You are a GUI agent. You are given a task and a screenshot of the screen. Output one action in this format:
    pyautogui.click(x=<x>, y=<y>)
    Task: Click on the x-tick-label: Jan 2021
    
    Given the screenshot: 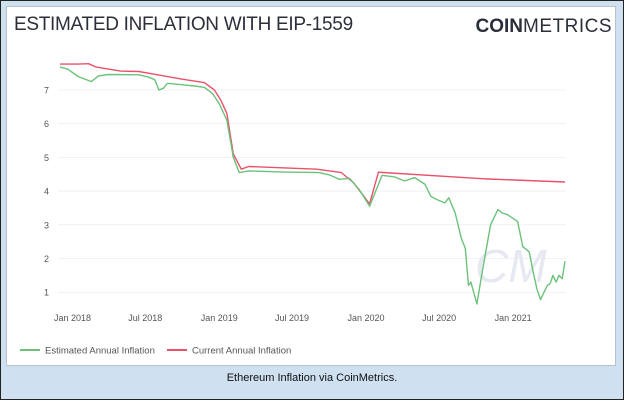 What is the action you would take?
    pyautogui.click(x=513, y=318)
    